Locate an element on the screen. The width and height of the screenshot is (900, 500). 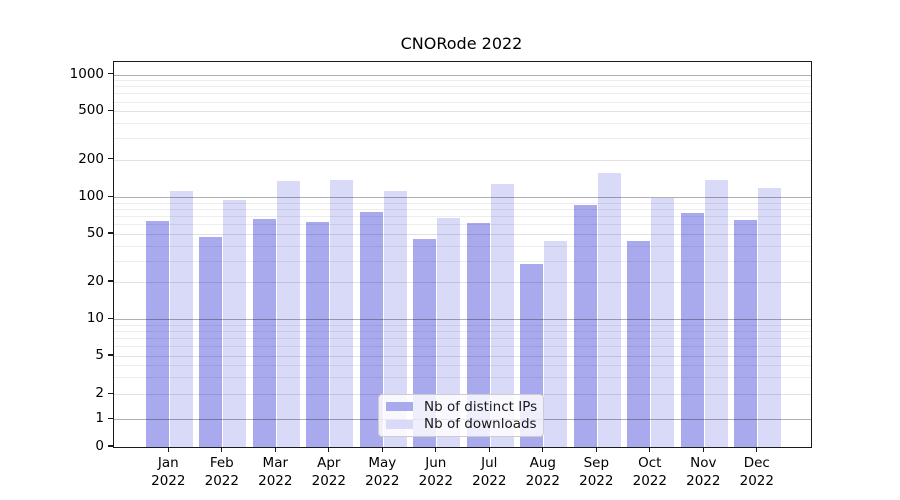
chart-title: CNORode 2022 is located at coordinates (461, 43).